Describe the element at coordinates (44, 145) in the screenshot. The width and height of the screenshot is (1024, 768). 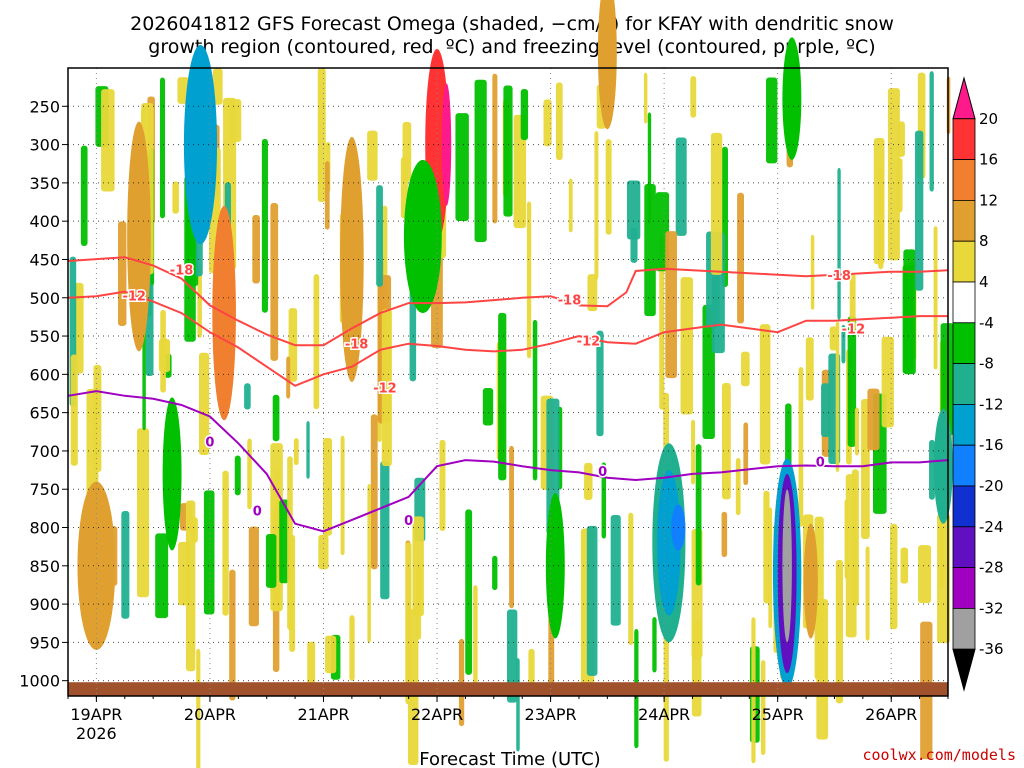
I see `y-tick-label: 300` at that location.